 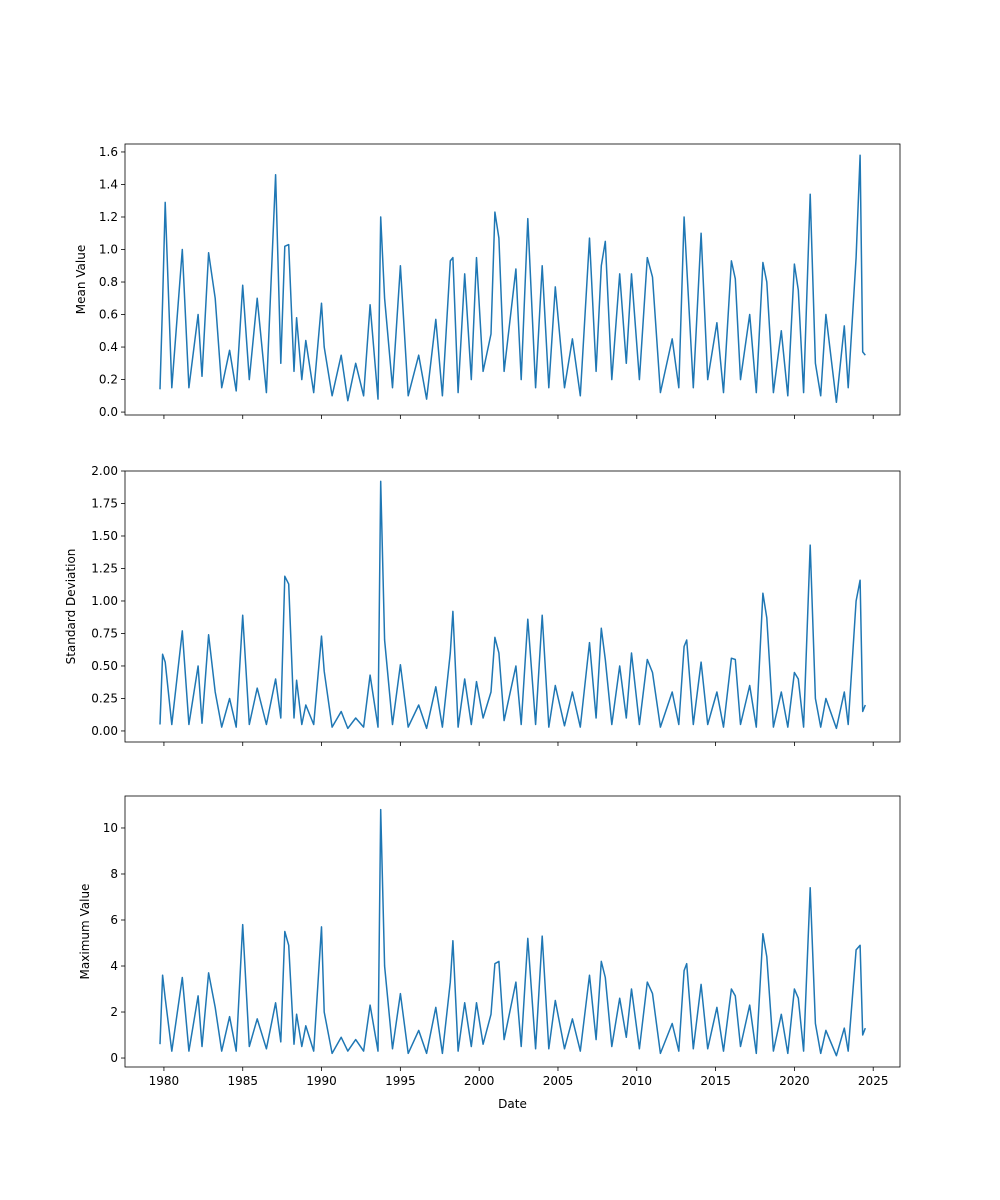 I want to click on x-tick-label: 1985, so click(x=242, y=1081).